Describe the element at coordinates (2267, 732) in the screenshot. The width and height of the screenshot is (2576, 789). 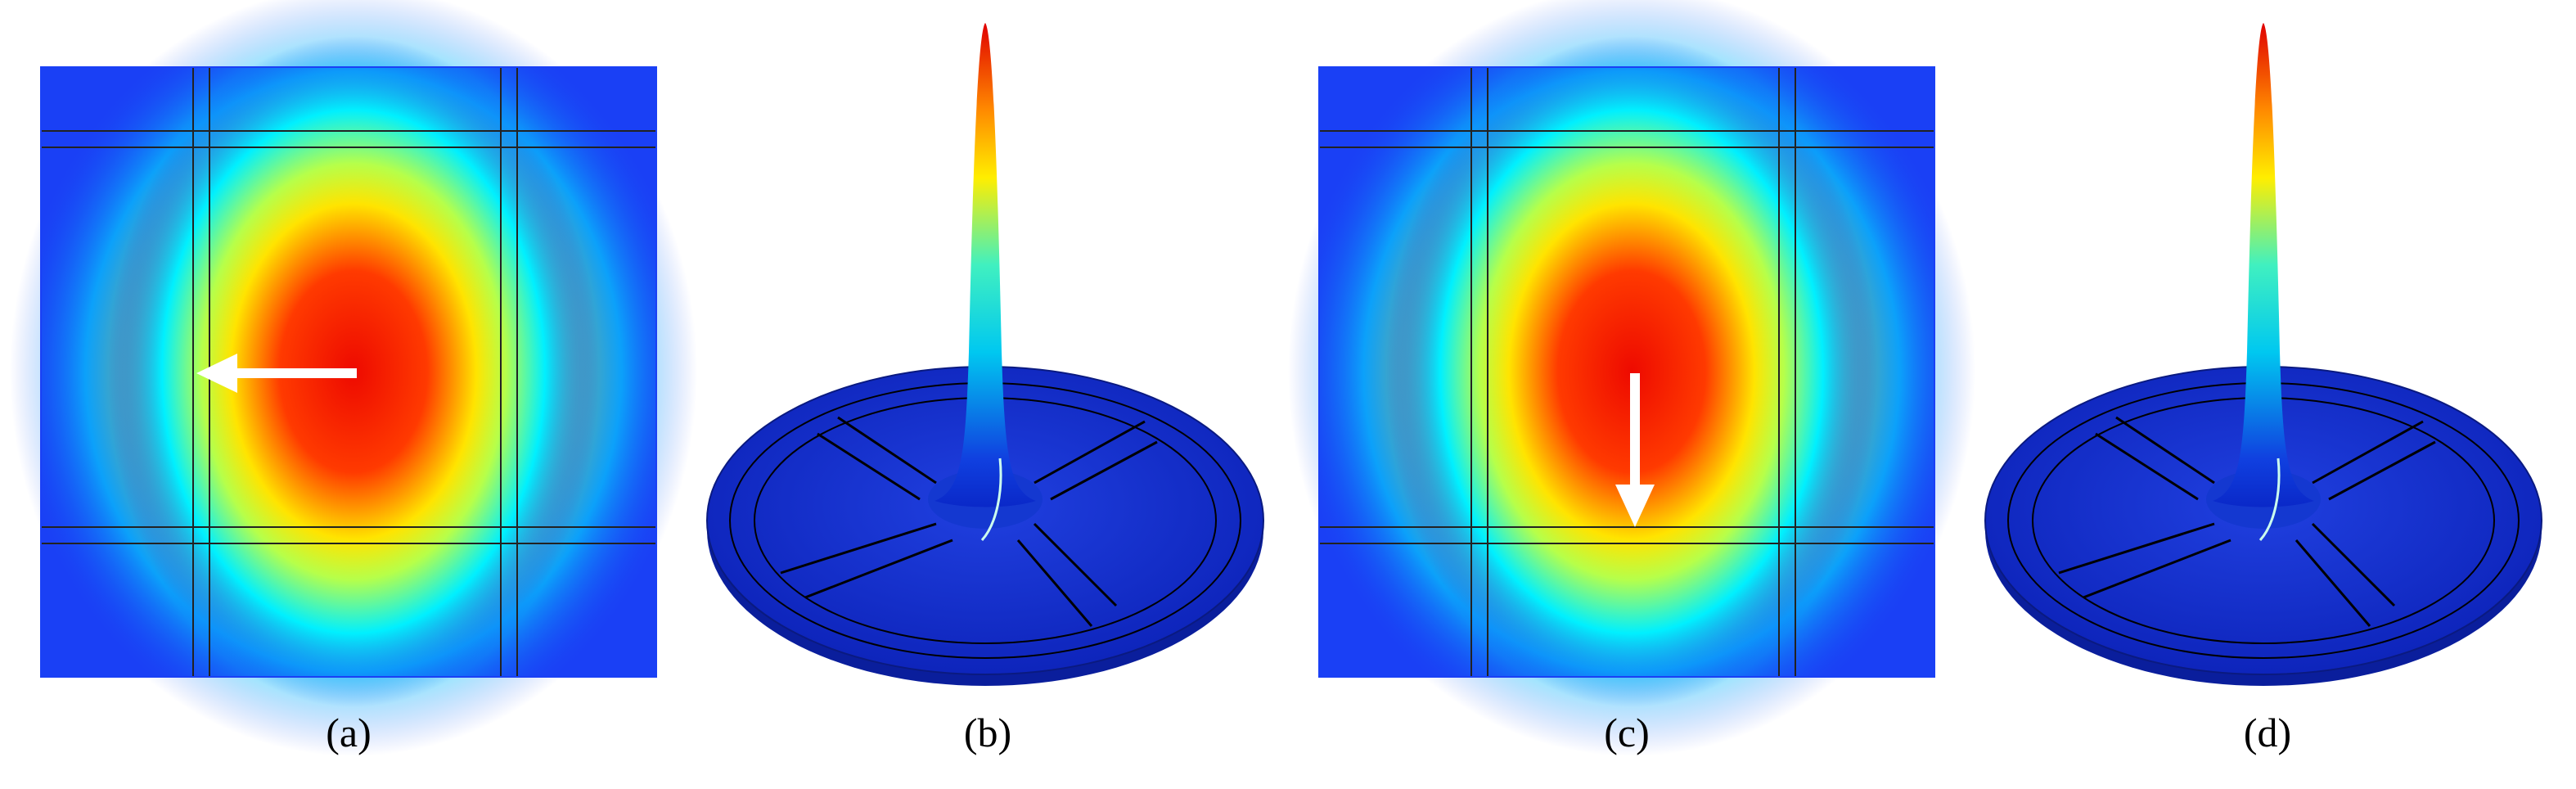
I see `caption: (d)` at that location.